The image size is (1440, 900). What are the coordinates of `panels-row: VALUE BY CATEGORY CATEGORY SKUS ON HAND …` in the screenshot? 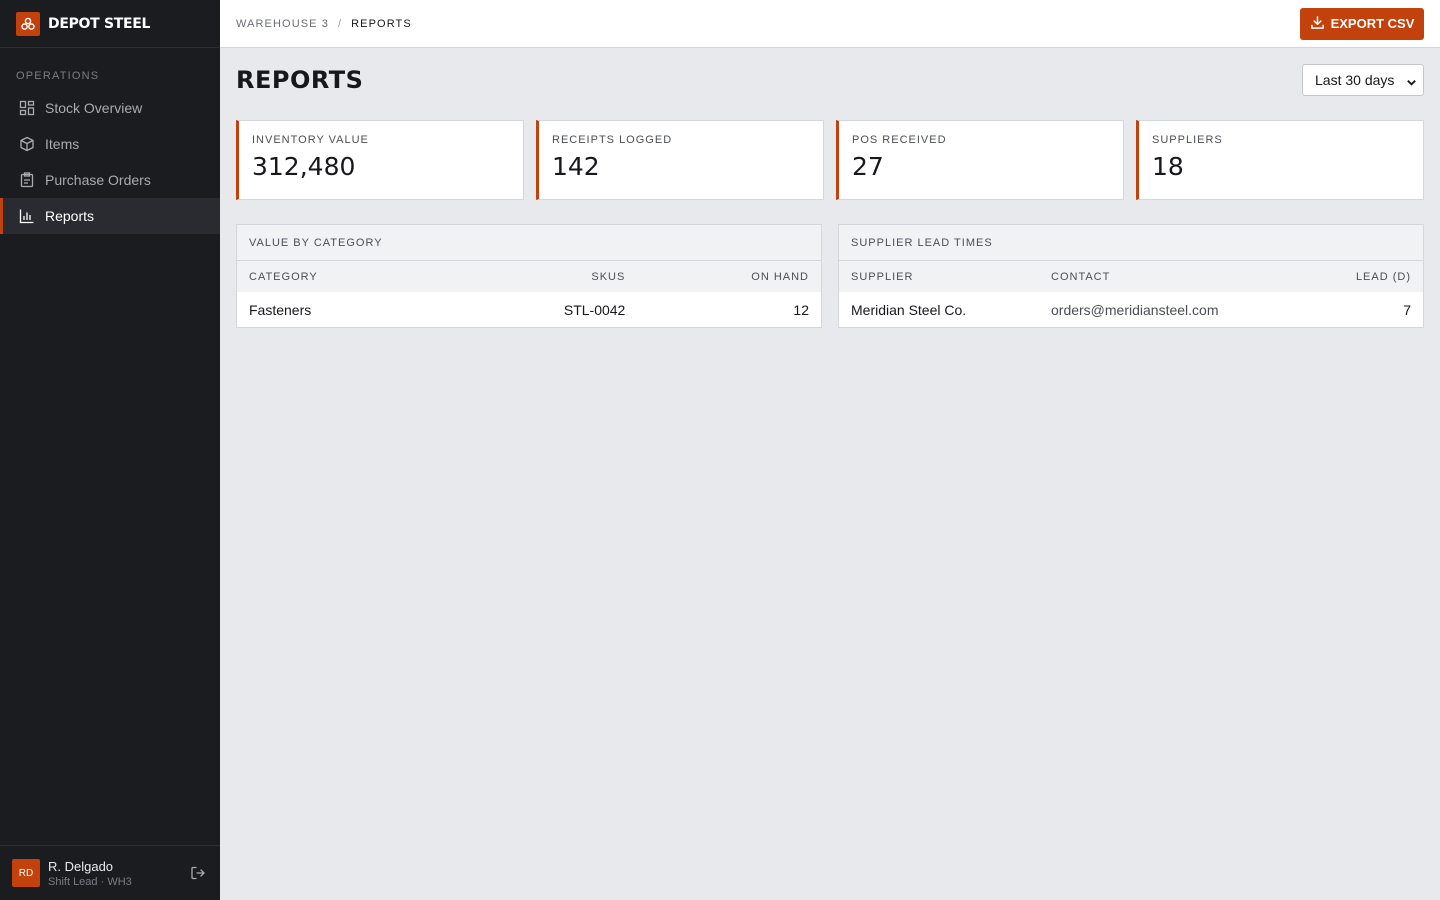 It's located at (830, 276).